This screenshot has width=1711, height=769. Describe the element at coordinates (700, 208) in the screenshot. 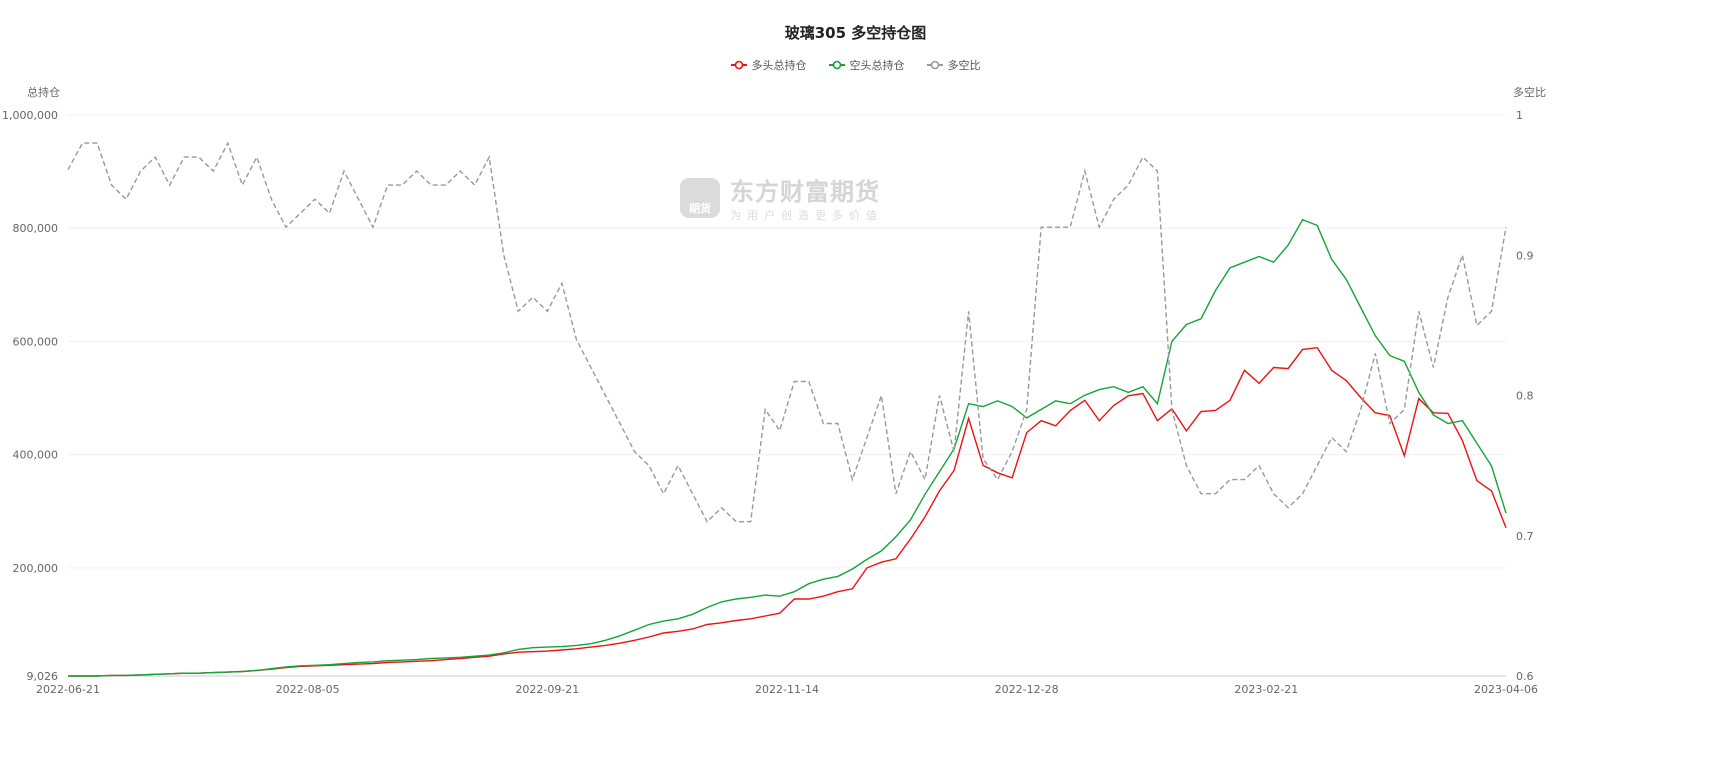

I see `logo-text: 期货` at that location.